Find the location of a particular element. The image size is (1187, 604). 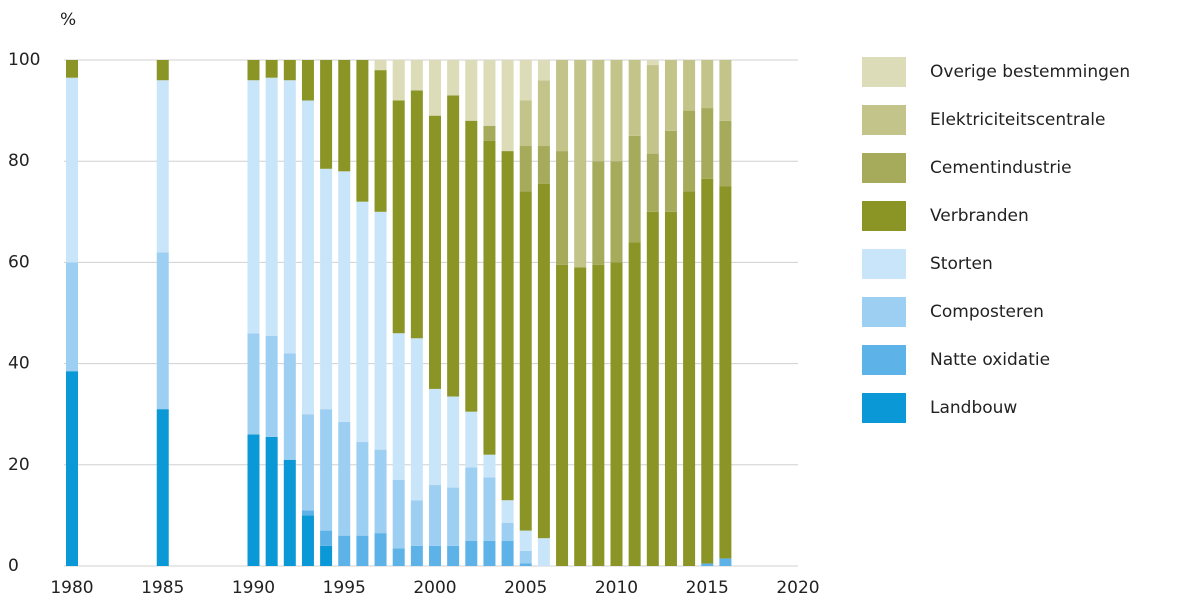

x-tick-label: 2005 is located at coordinates (525, 588).